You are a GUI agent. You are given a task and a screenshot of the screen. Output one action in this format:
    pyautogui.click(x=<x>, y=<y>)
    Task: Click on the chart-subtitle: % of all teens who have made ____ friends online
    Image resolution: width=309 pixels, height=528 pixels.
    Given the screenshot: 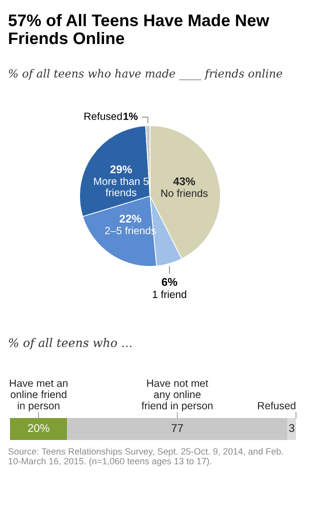 What is the action you would take?
    pyautogui.click(x=145, y=74)
    